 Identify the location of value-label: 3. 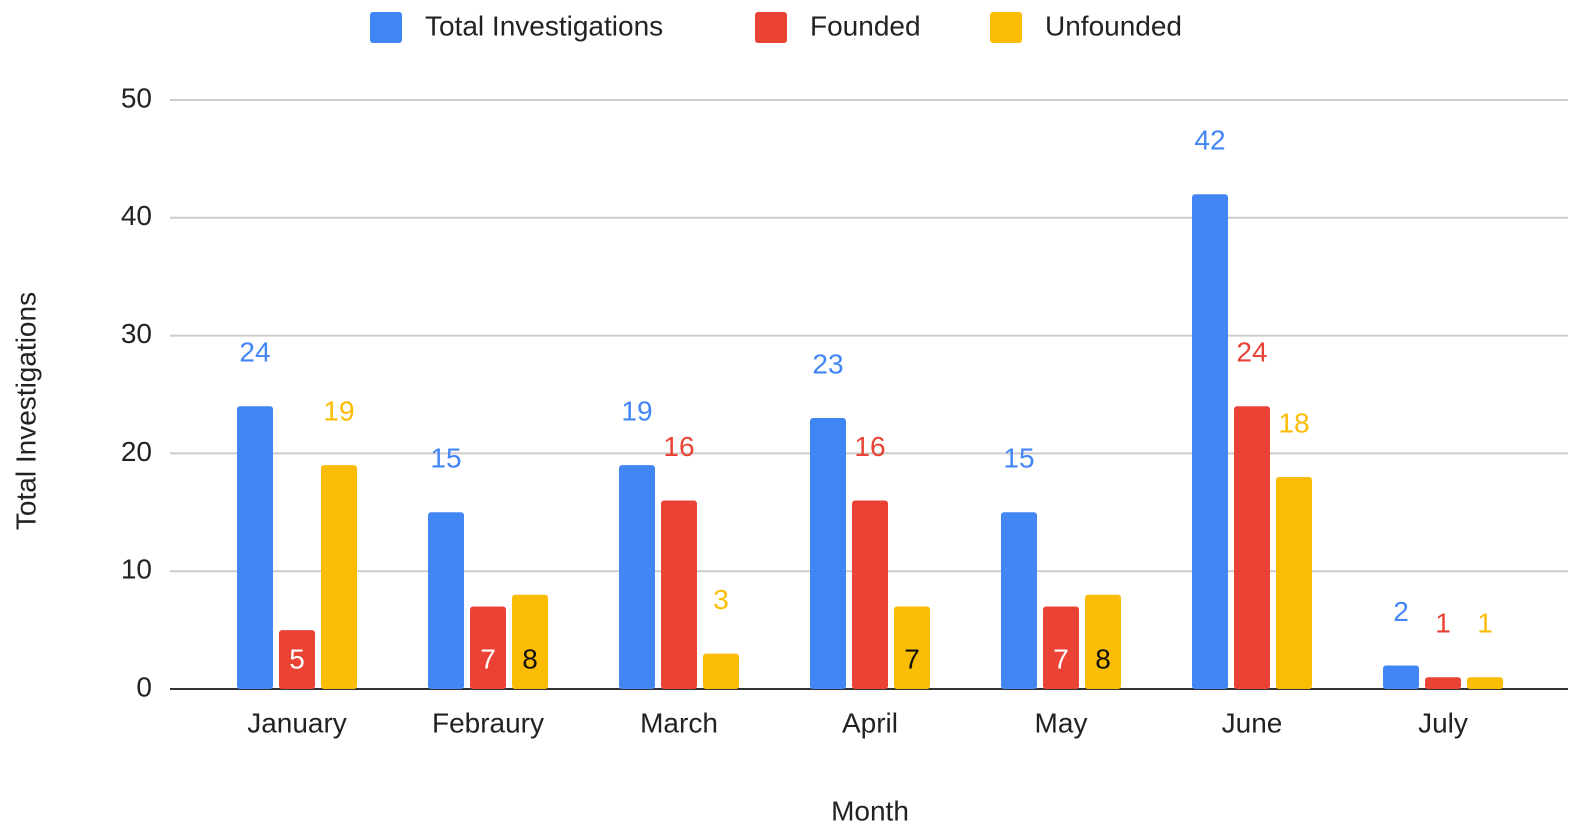
(721, 599).